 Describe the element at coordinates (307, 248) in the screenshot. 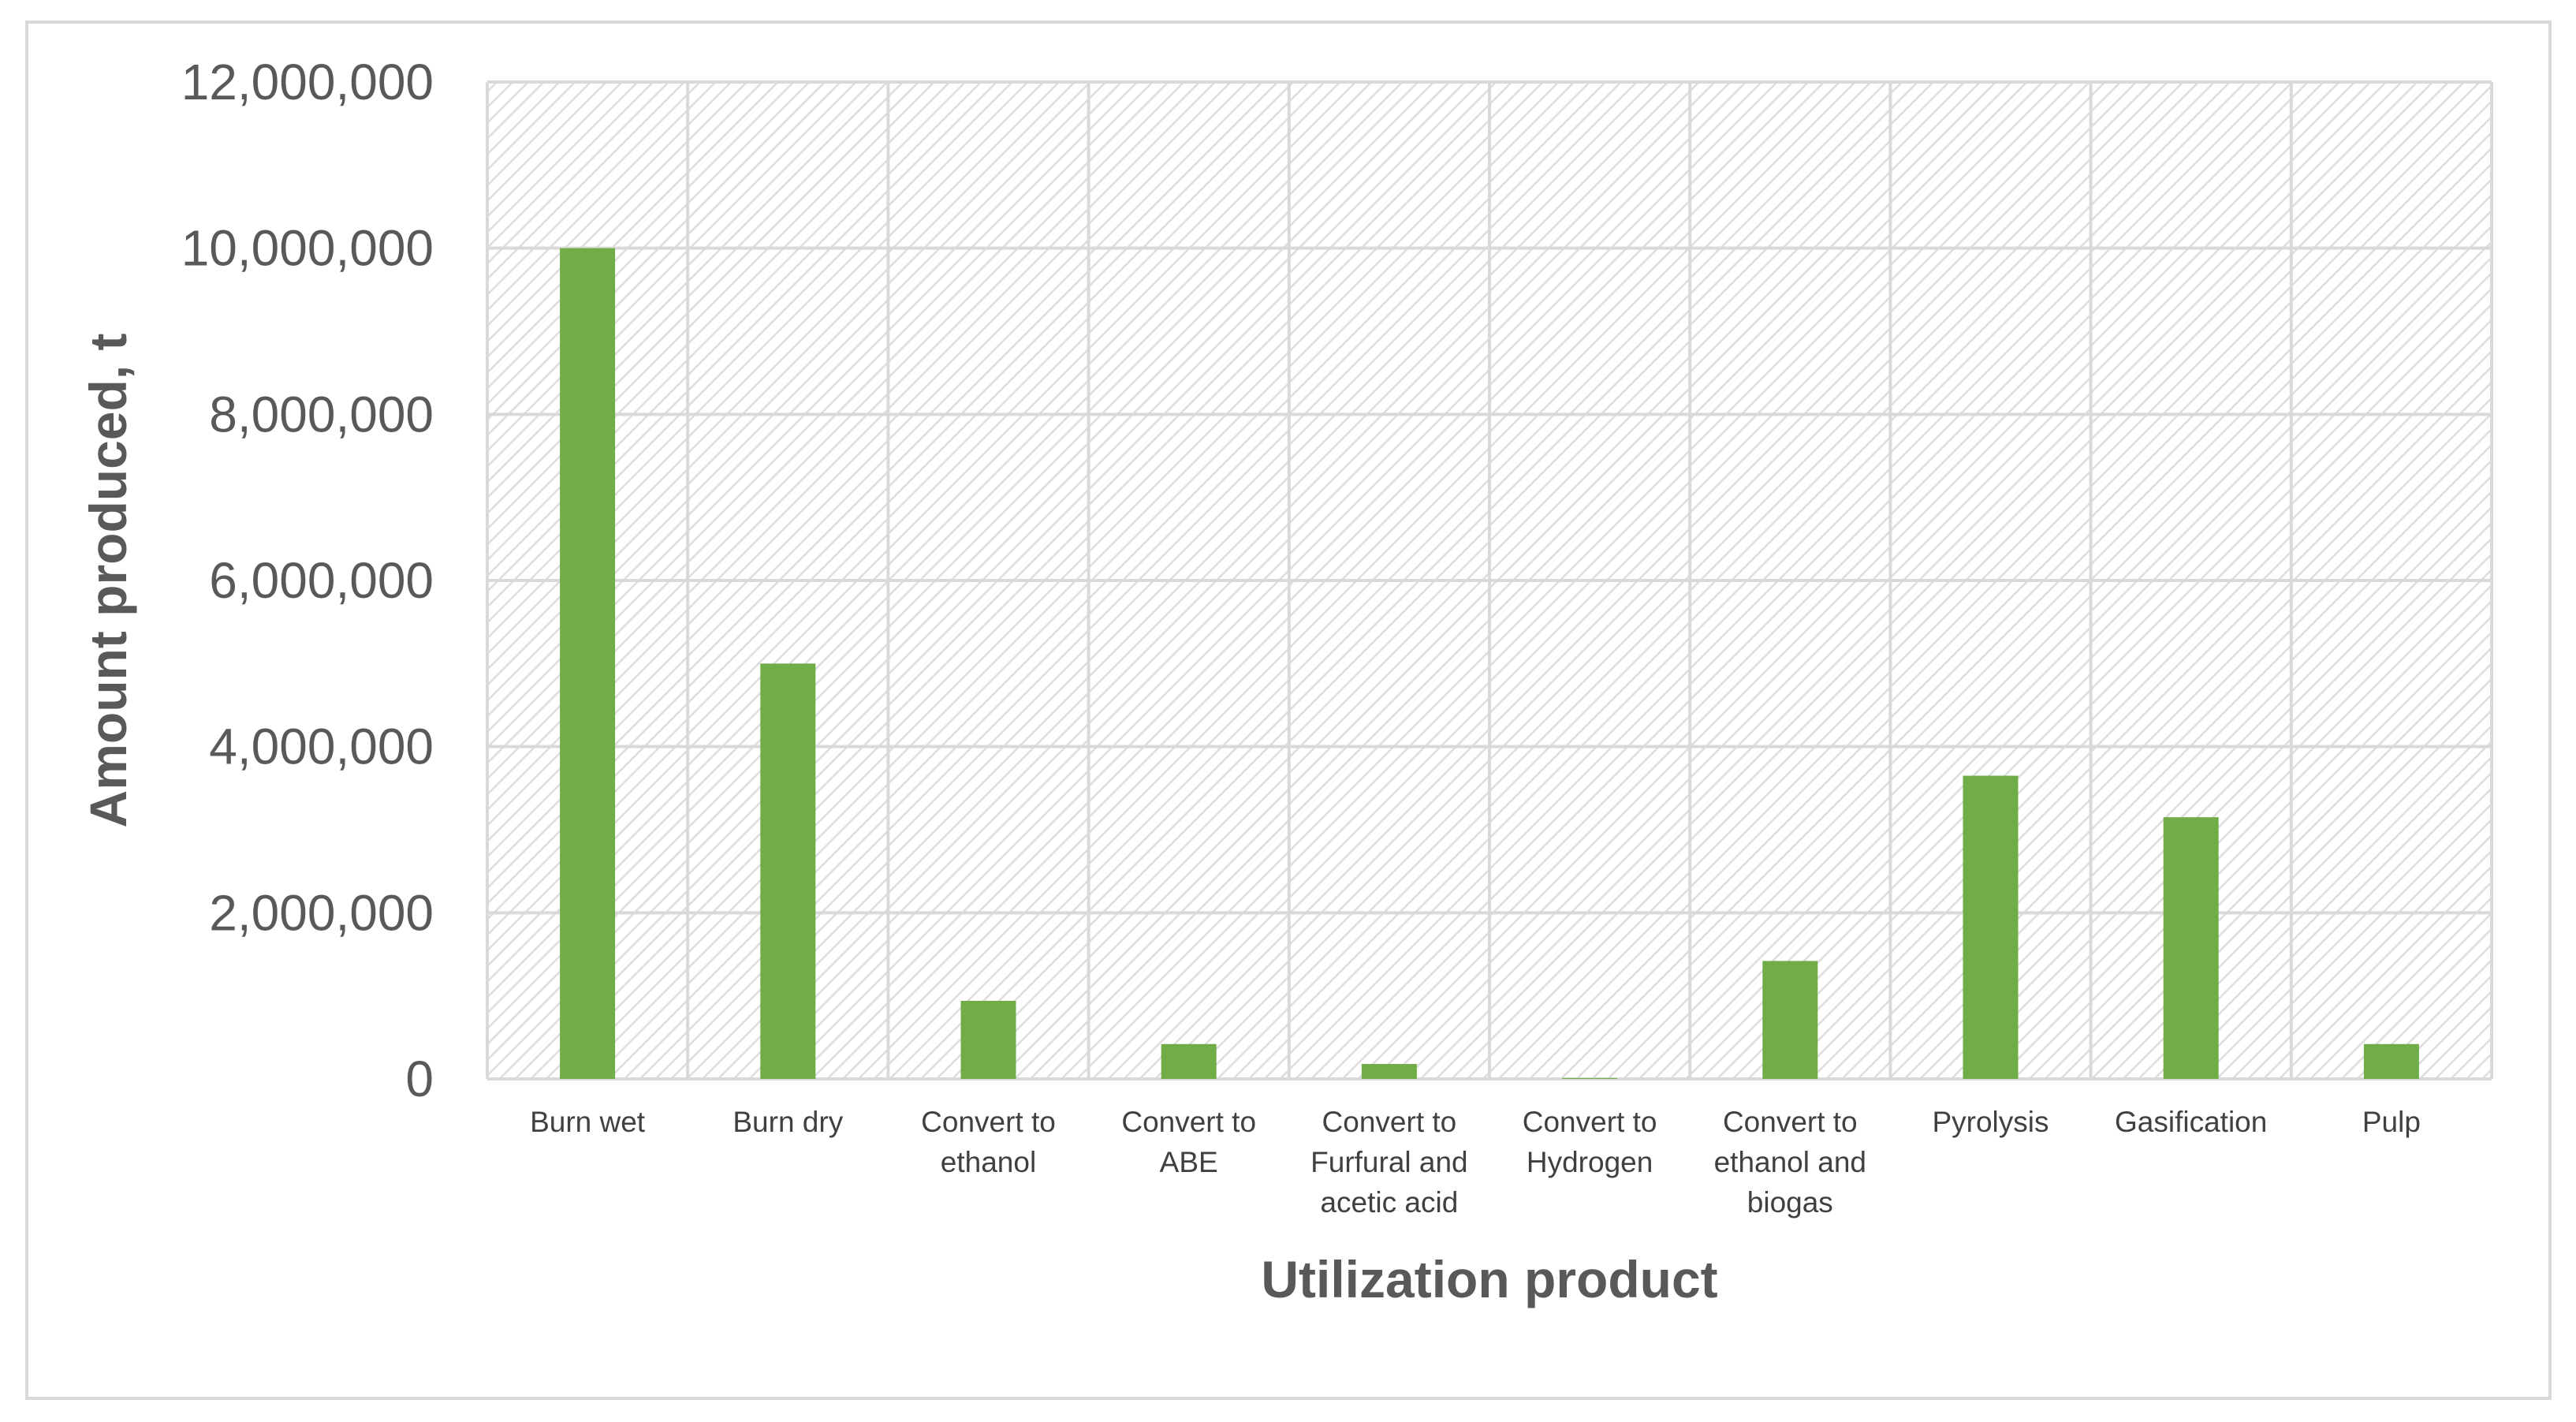

I see `y-tick-label-5: 10,000,000` at that location.